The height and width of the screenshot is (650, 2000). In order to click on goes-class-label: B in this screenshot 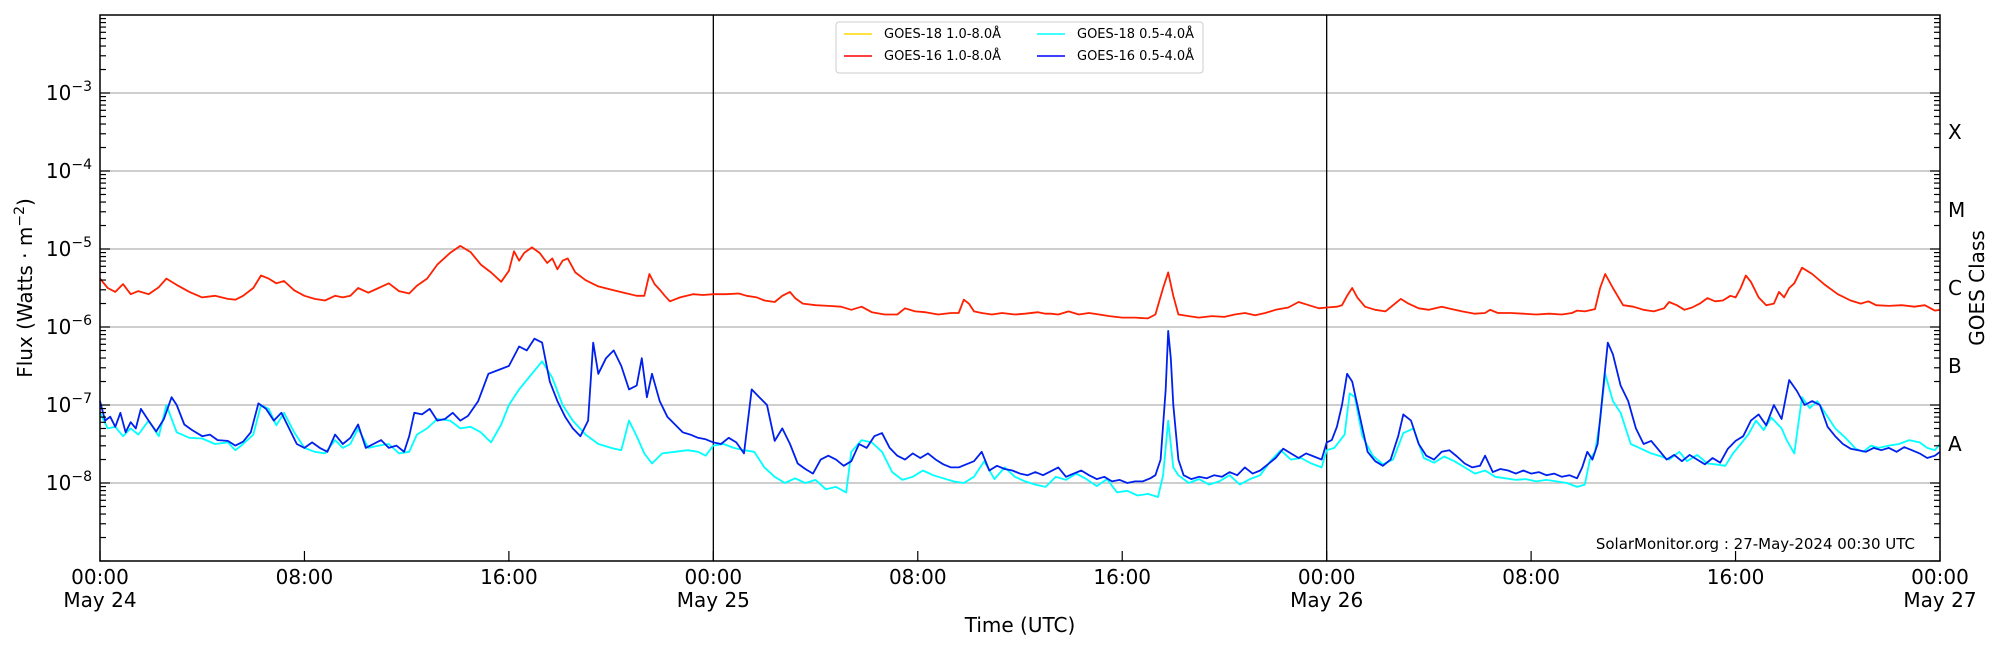, I will do `click(1955, 366)`.